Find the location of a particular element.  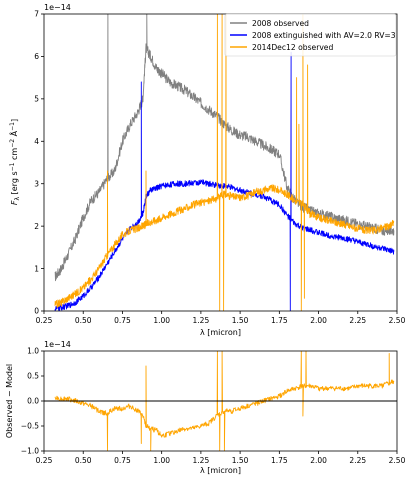

flux-y-axis-label-part: cm is located at coordinates (14, 155).